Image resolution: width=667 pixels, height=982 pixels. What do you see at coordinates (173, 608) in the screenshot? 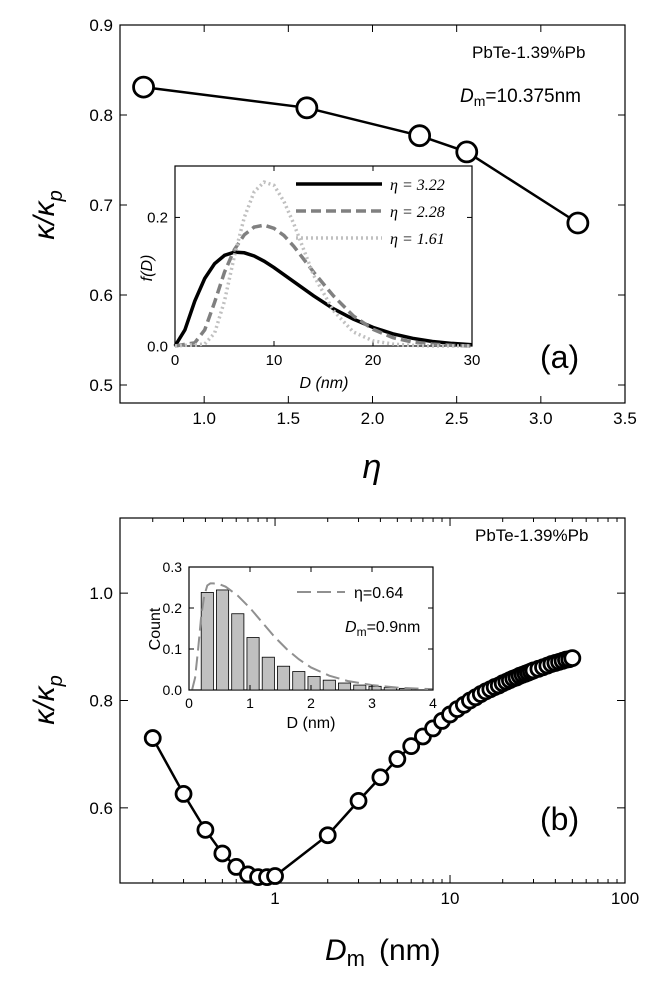
I see `panel-b-inset-ytick-label: 0.2` at bounding box center [173, 608].